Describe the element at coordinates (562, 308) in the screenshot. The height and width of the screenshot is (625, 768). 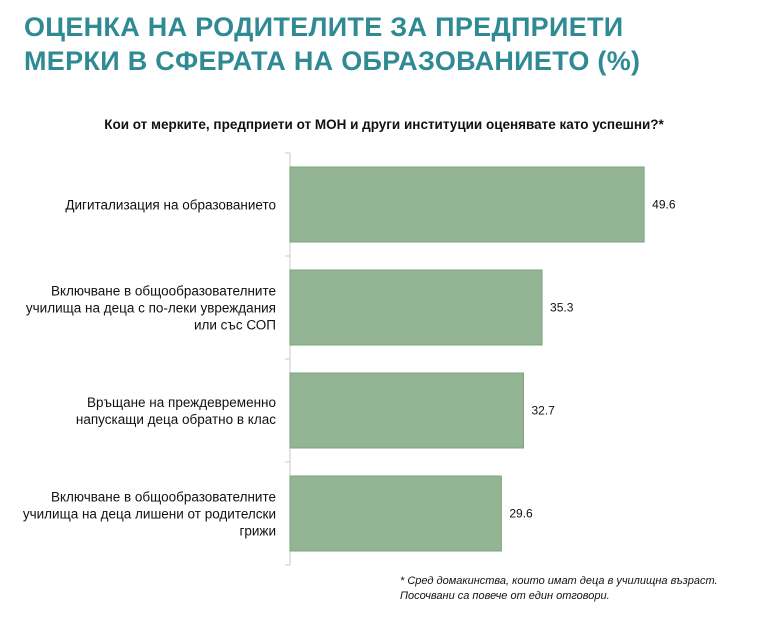
I see `value-label: 35.3` at that location.